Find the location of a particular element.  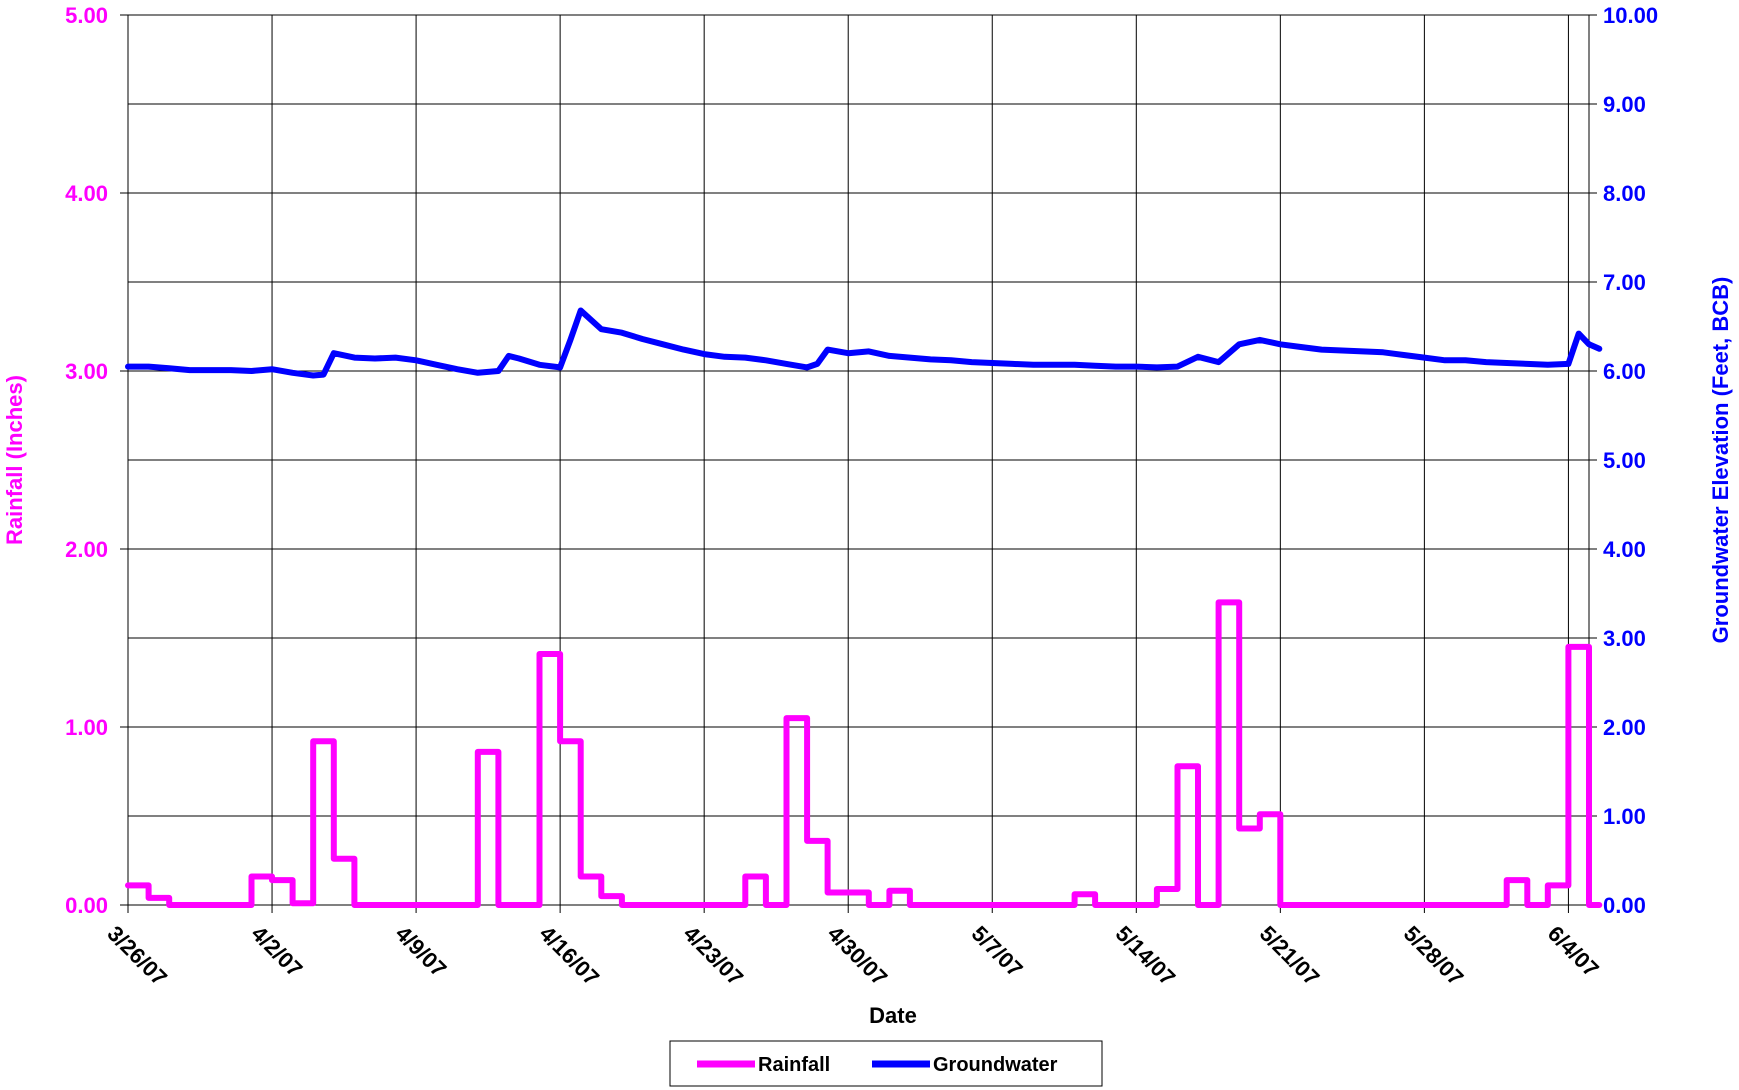

legend-label-groundwater: Groundwater is located at coordinates (995, 1065).